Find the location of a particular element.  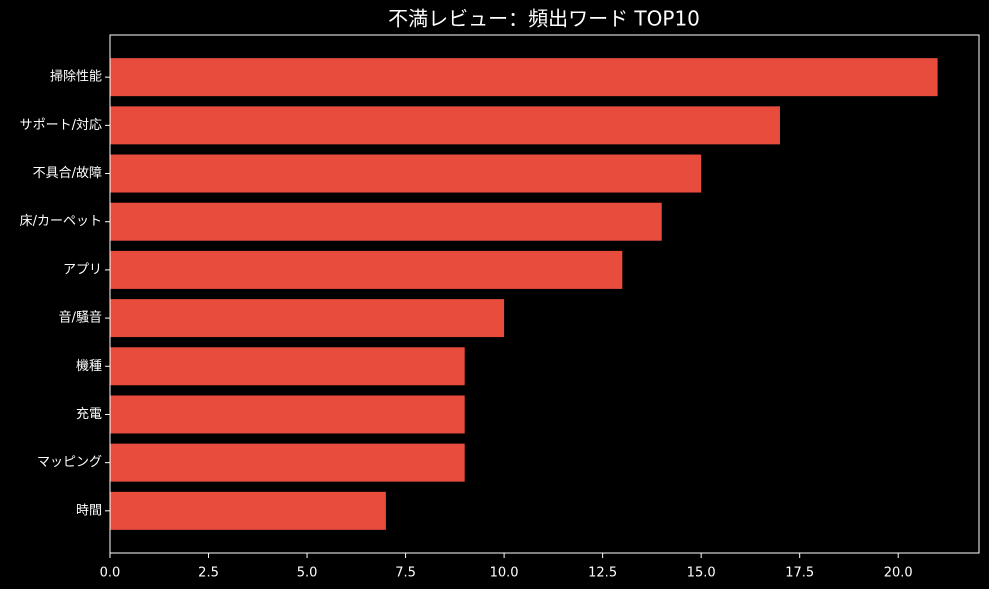

y-tick-label: アプリ is located at coordinates (82, 269).